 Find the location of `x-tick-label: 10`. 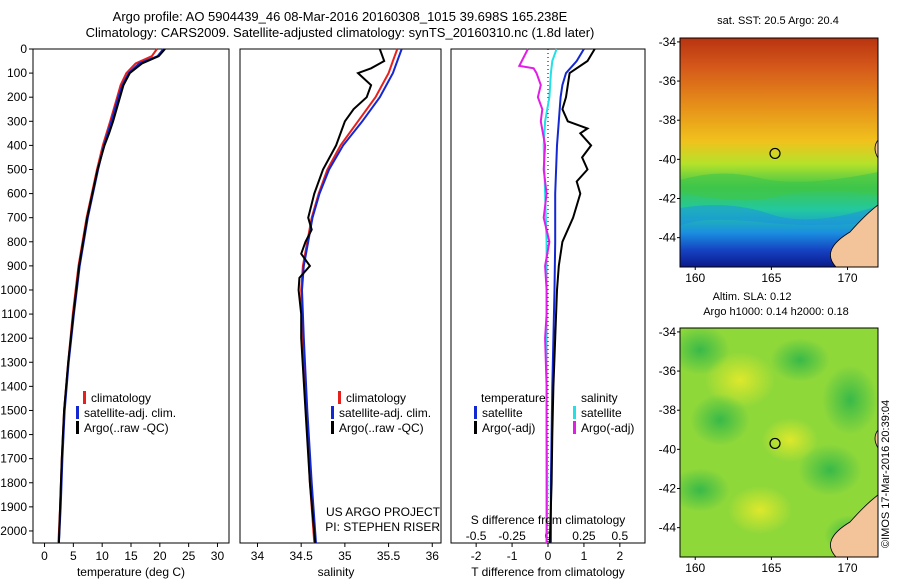

x-tick-label: 10 is located at coordinates (102, 556).